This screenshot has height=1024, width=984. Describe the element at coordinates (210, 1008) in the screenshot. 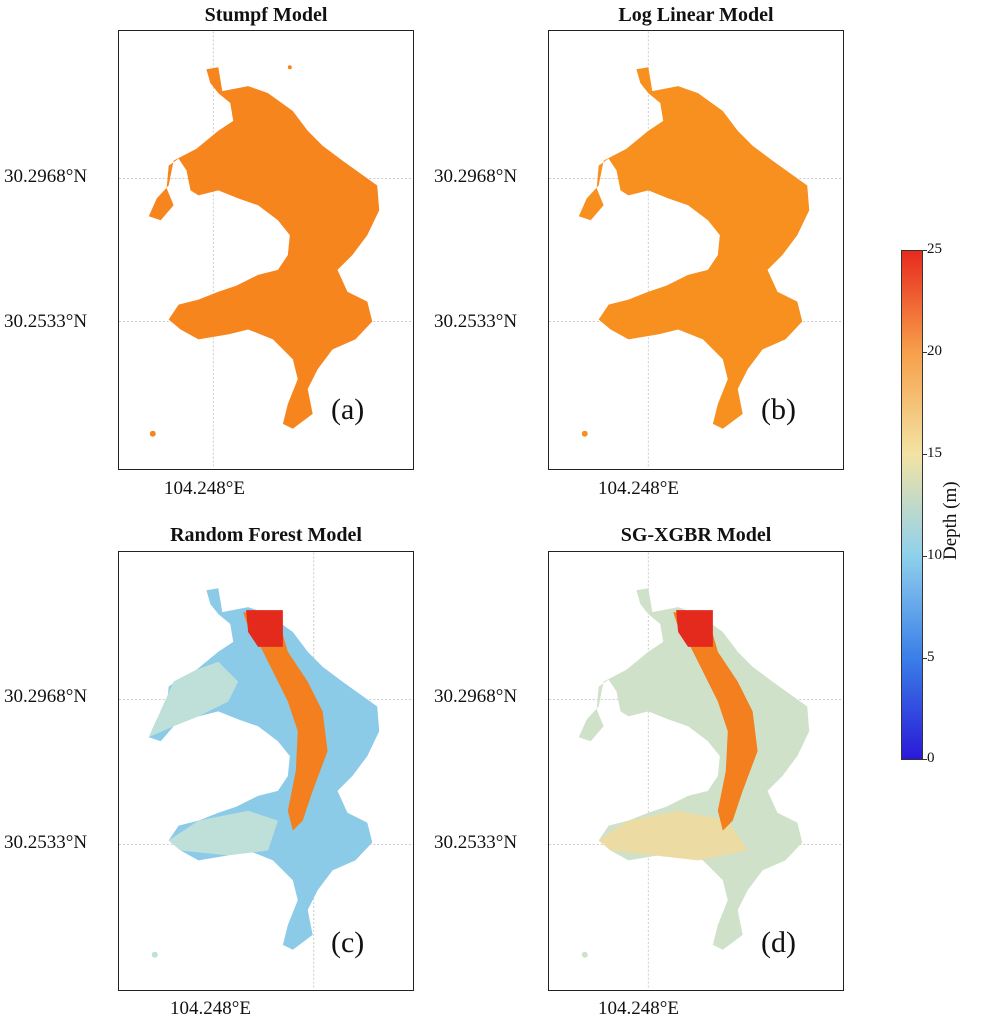

I see `panel-c-lon: 104.248°E` at that location.